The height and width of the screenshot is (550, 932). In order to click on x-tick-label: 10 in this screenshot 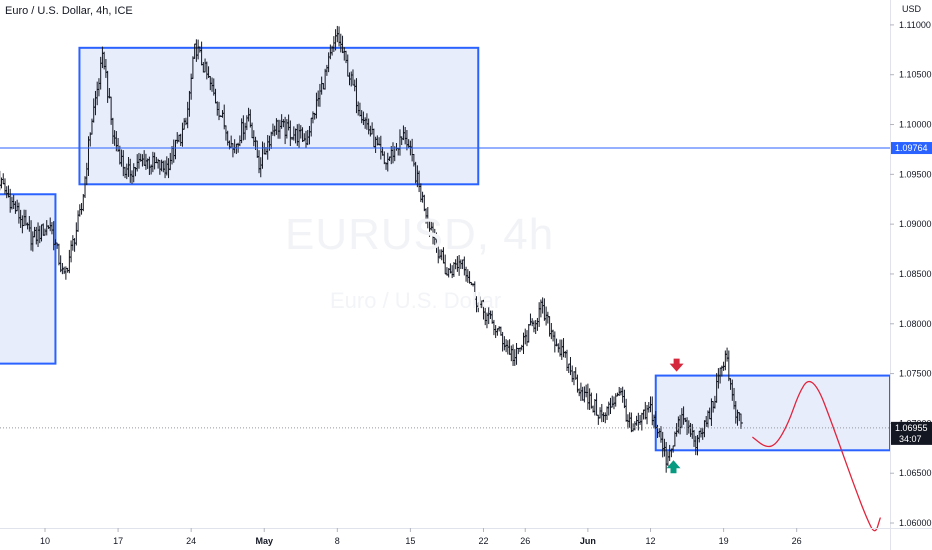, I will do `click(45, 541)`.